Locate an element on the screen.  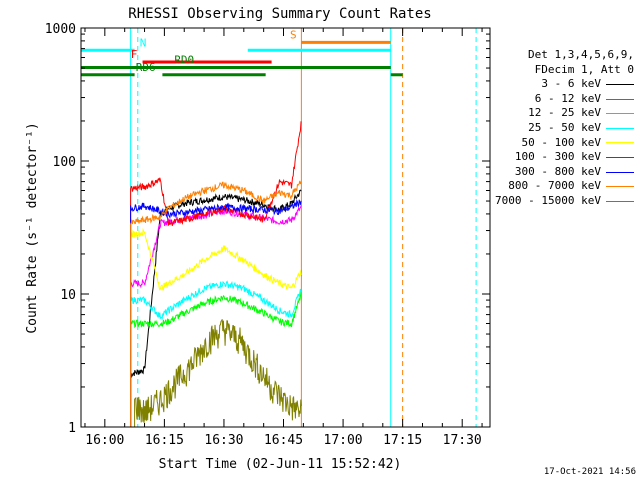
series-line-50-100-kev is located at coordinates (216, 327).